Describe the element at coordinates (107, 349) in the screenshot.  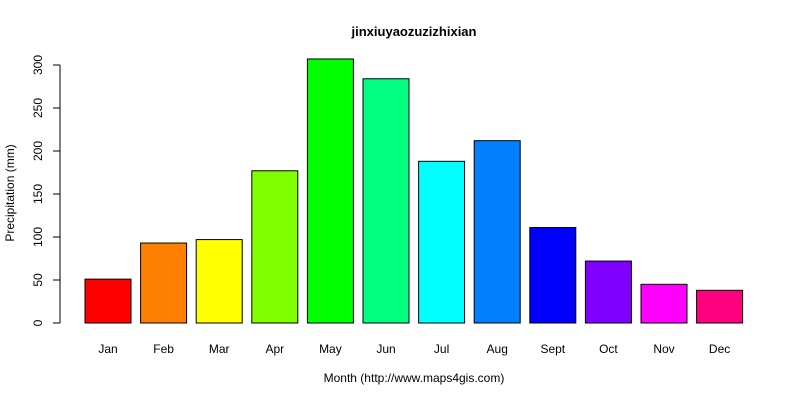
I see `x-tick-label: Jan` at that location.